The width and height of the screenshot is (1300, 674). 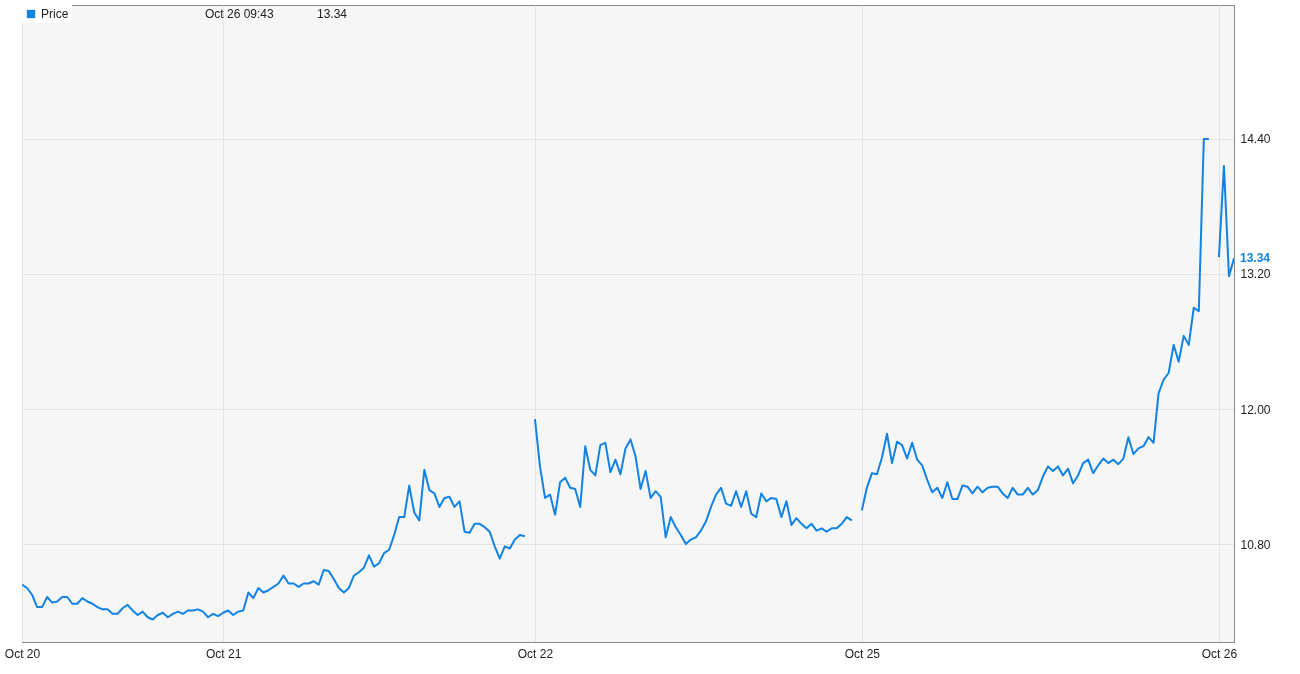 What do you see at coordinates (22, 653) in the screenshot?
I see `x-tick-label: Oct 20` at bounding box center [22, 653].